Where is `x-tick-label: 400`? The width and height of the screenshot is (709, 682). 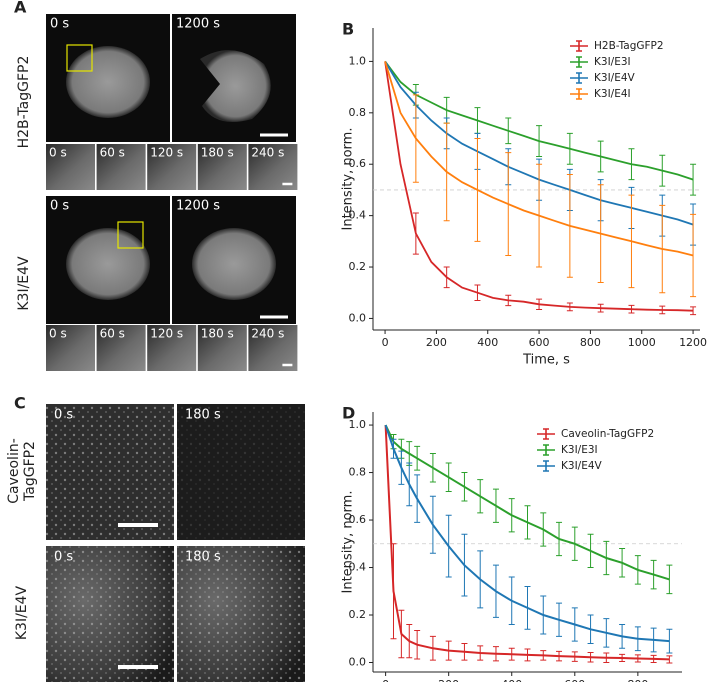
x-tick-label: 400 is located at coordinates (487, 342).